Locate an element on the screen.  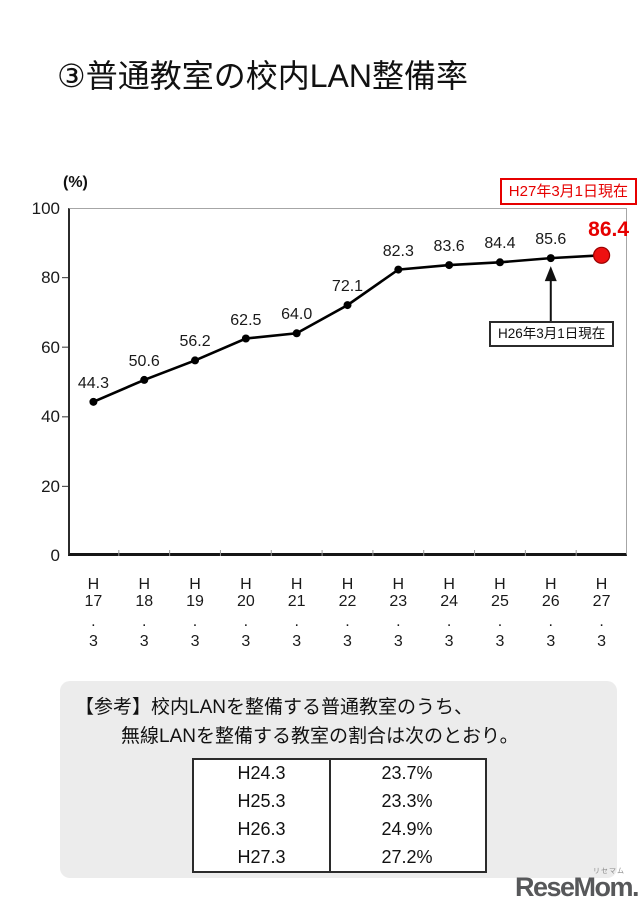
x-tick-label: H 21. 3 is located at coordinates (296, 613).